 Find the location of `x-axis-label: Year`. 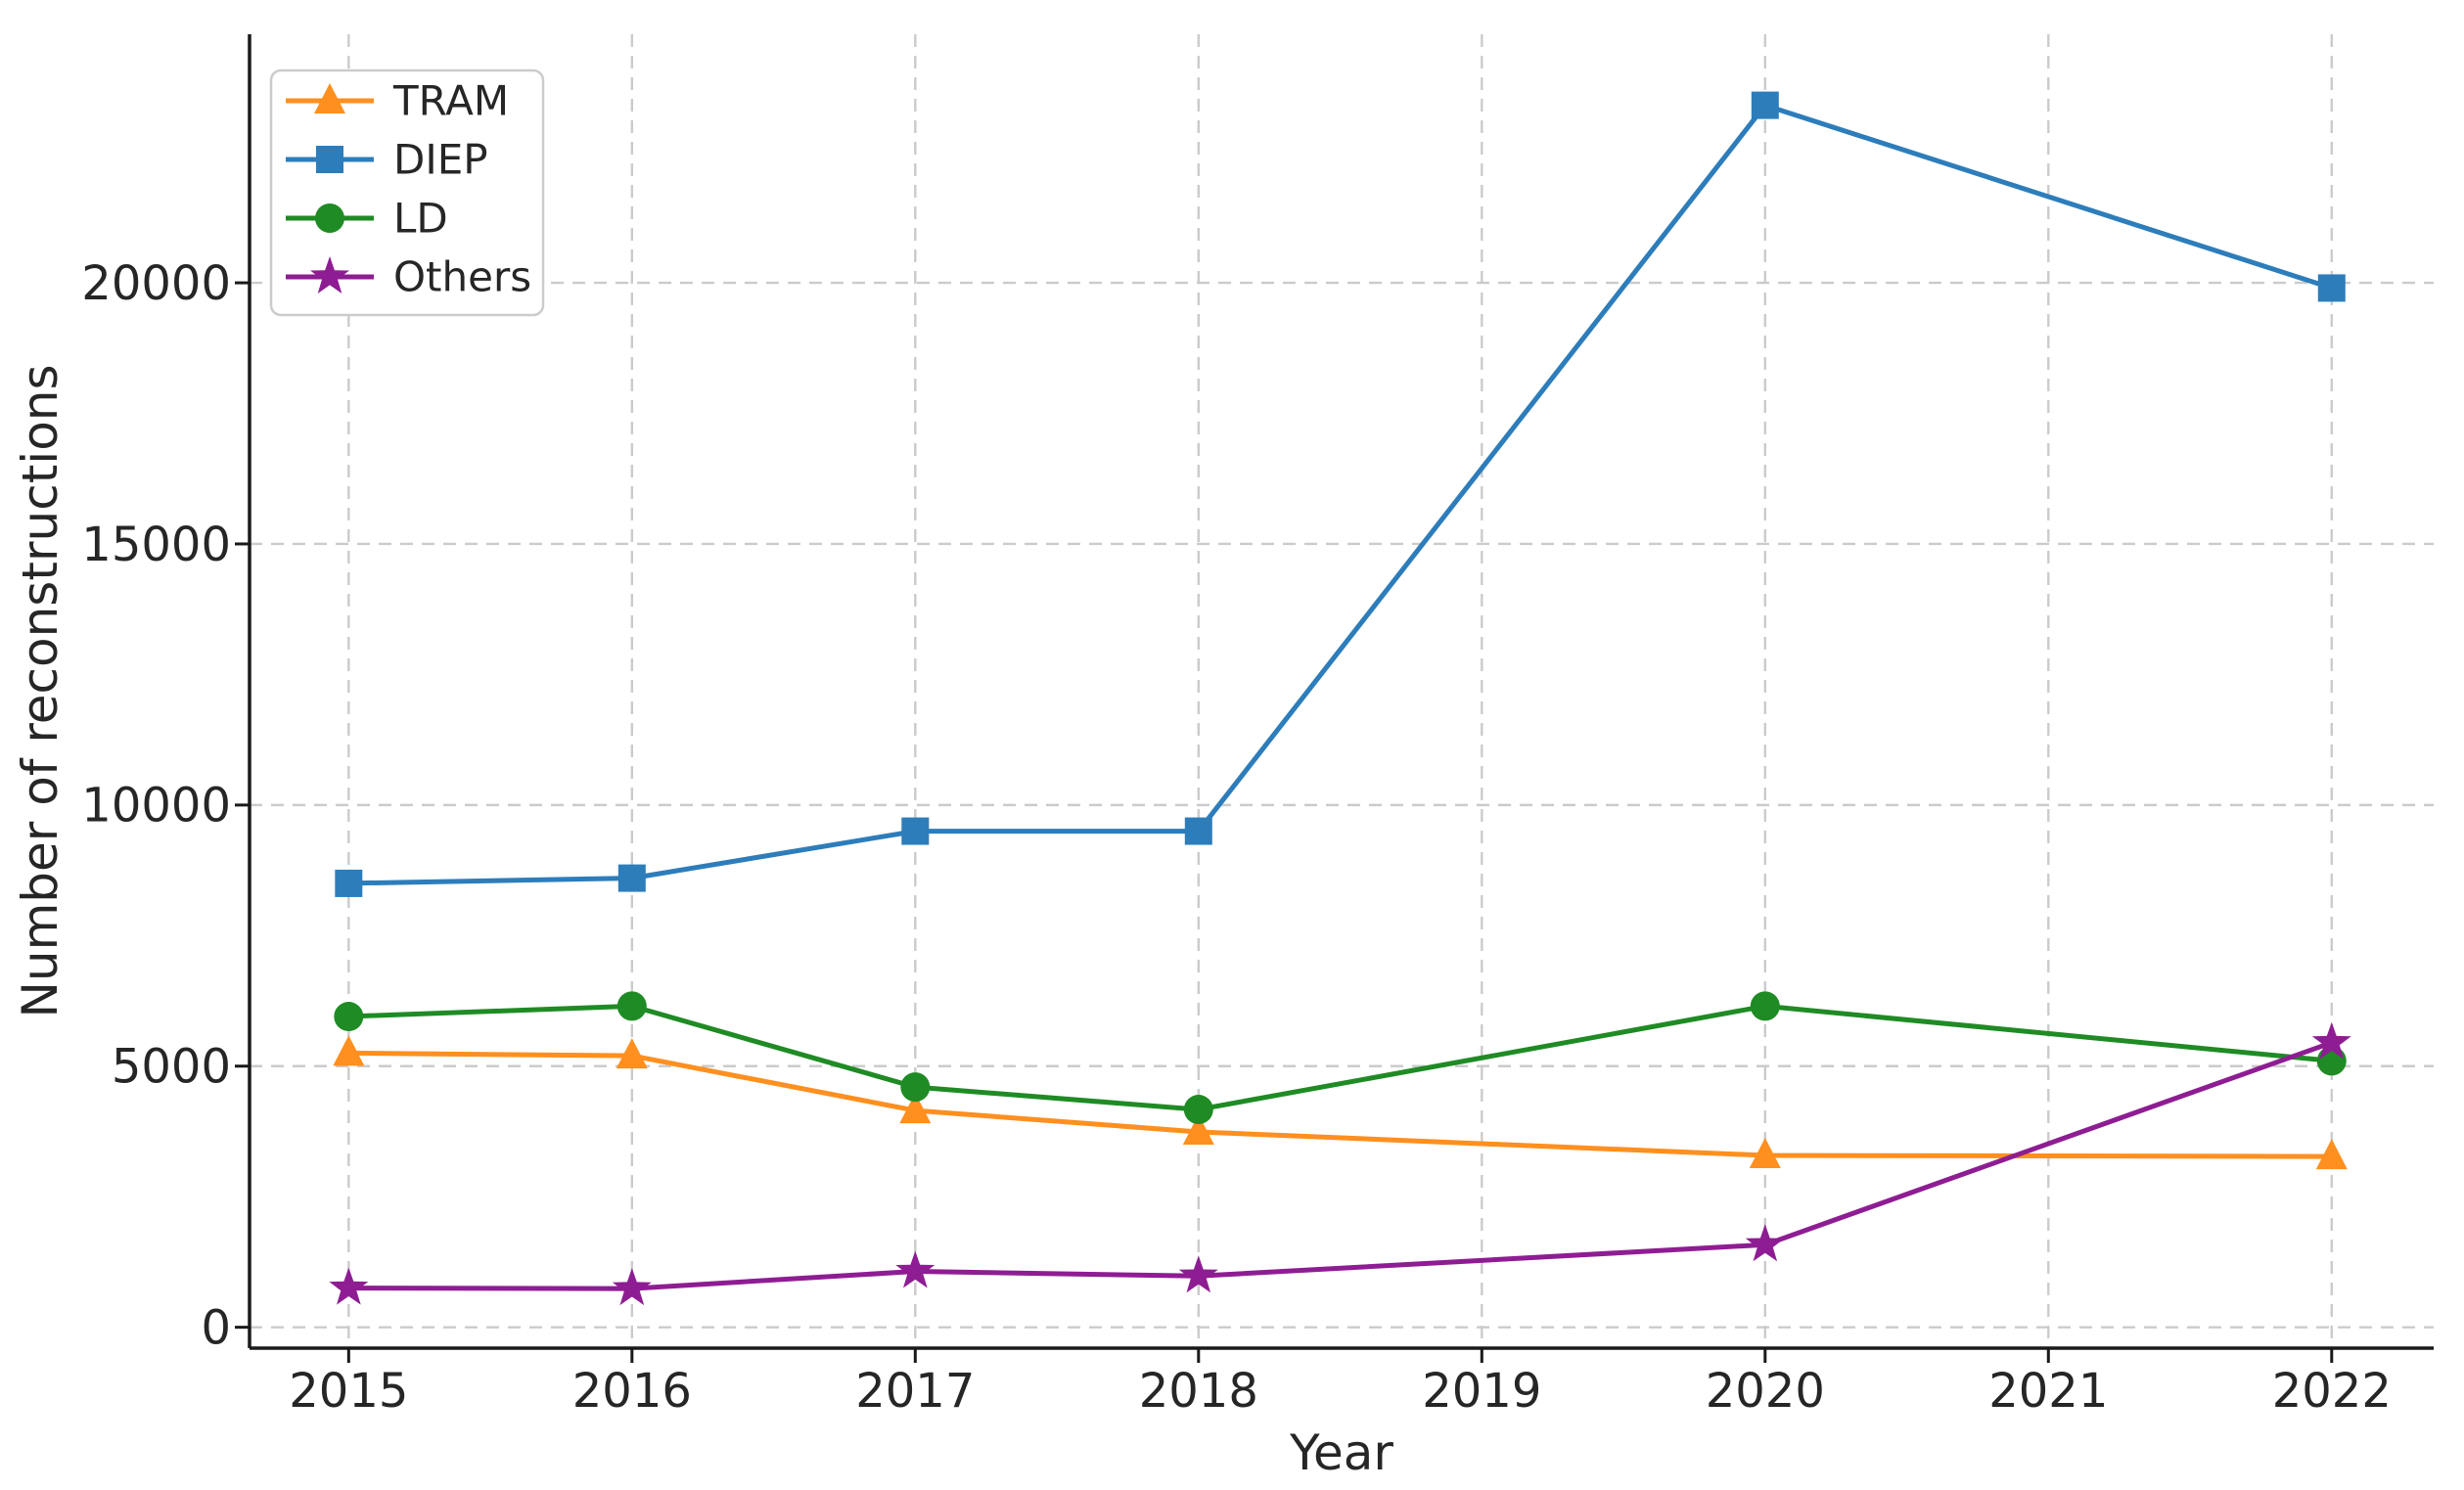

x-axis-label: Year is located at coordinates (1341, 1452).